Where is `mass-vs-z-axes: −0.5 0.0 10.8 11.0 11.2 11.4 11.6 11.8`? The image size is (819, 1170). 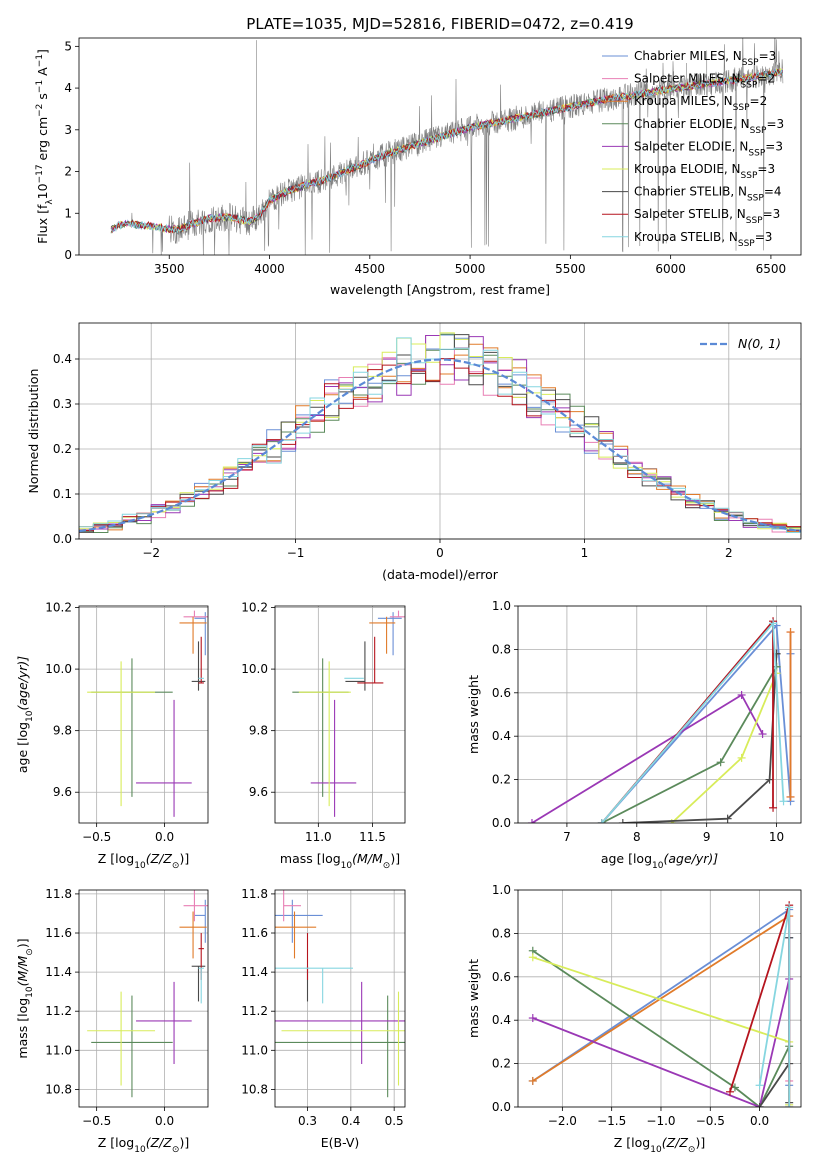 mass-vs-z-axes: −0.5 0.0 10.8 11.0 11.2 11.4 11.6 11.8 is located at coordinates (126, 1007).